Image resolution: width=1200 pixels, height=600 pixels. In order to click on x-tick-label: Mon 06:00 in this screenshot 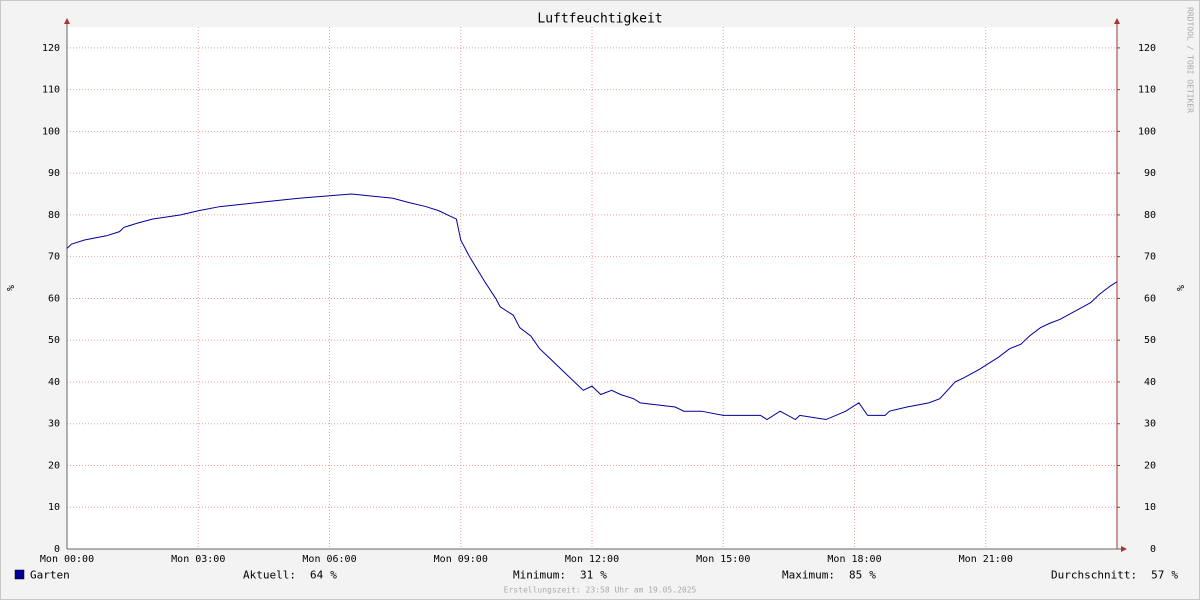, I will do `click(329, 559)`.